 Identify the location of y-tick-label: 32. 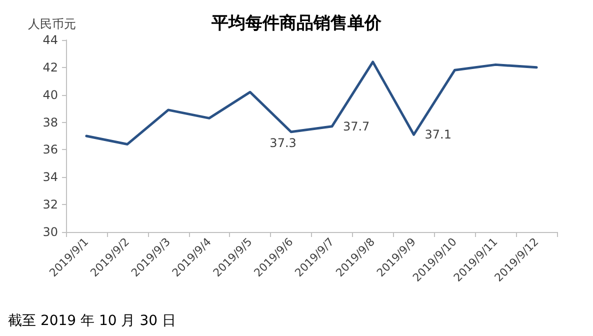
(50, 205).